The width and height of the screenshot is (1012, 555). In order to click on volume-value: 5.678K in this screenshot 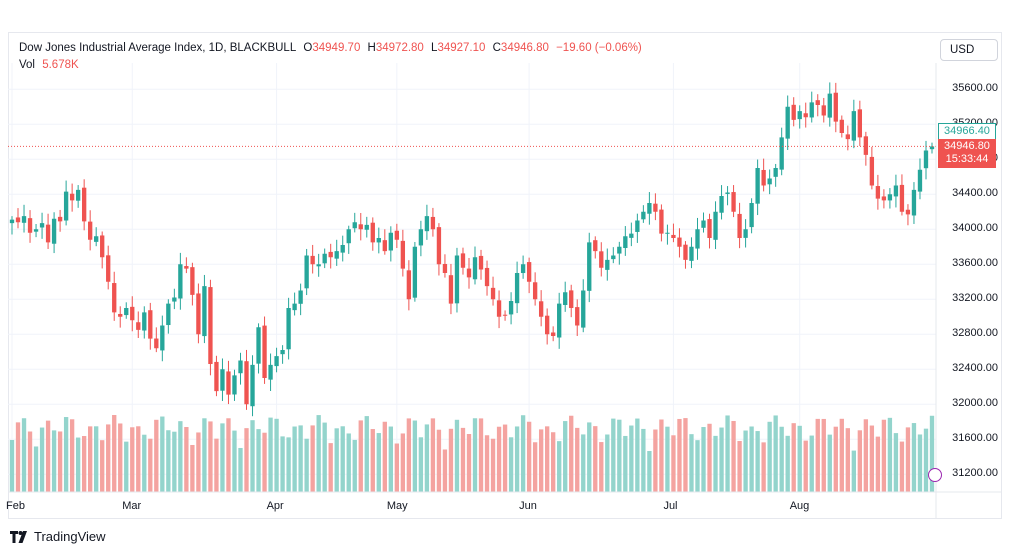, I will do `click(60, 65)`.